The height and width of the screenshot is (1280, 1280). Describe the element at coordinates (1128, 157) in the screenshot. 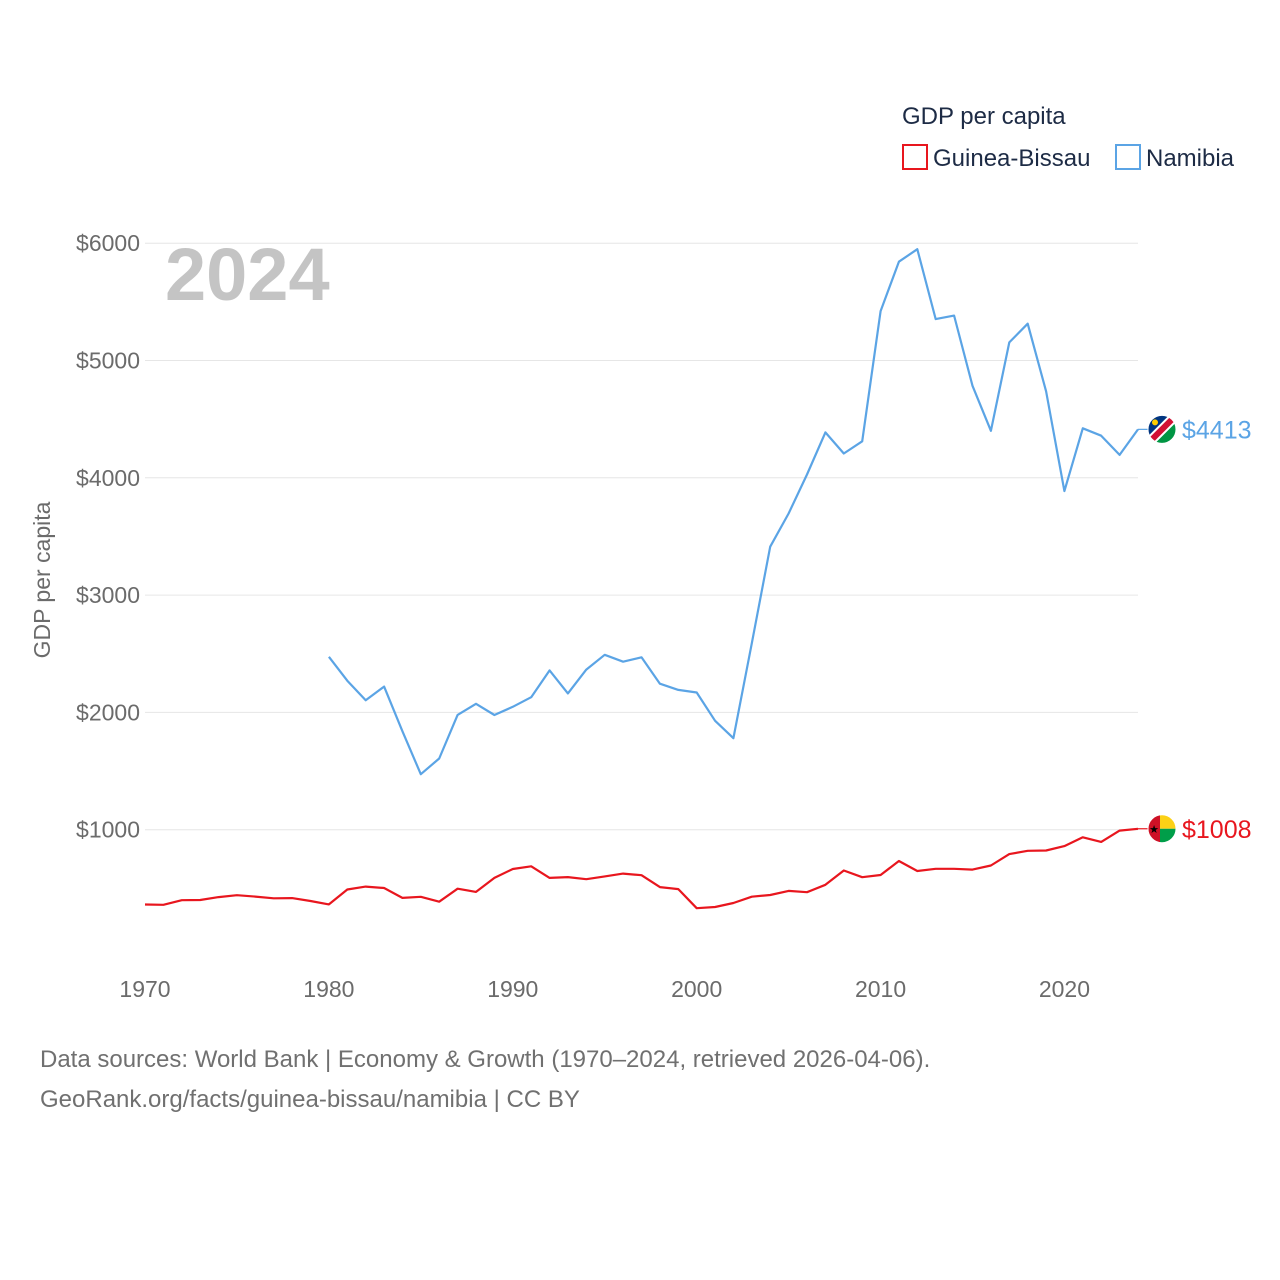

I see `legend-swatch-namibia` at that location.